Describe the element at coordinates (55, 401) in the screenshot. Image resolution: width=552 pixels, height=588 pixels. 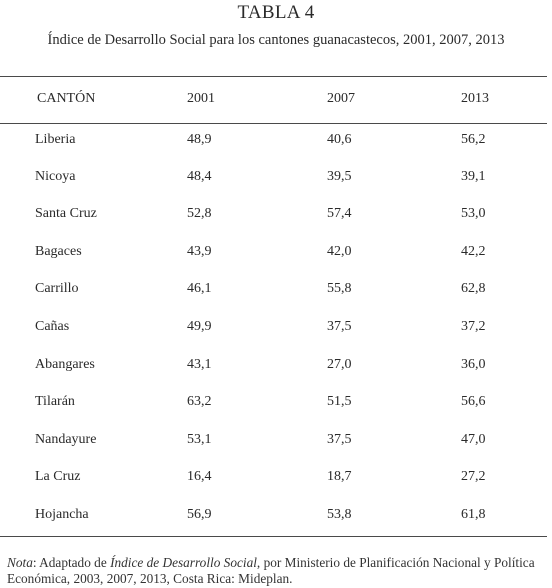
I see `canton-name: Tilarán` at that location.